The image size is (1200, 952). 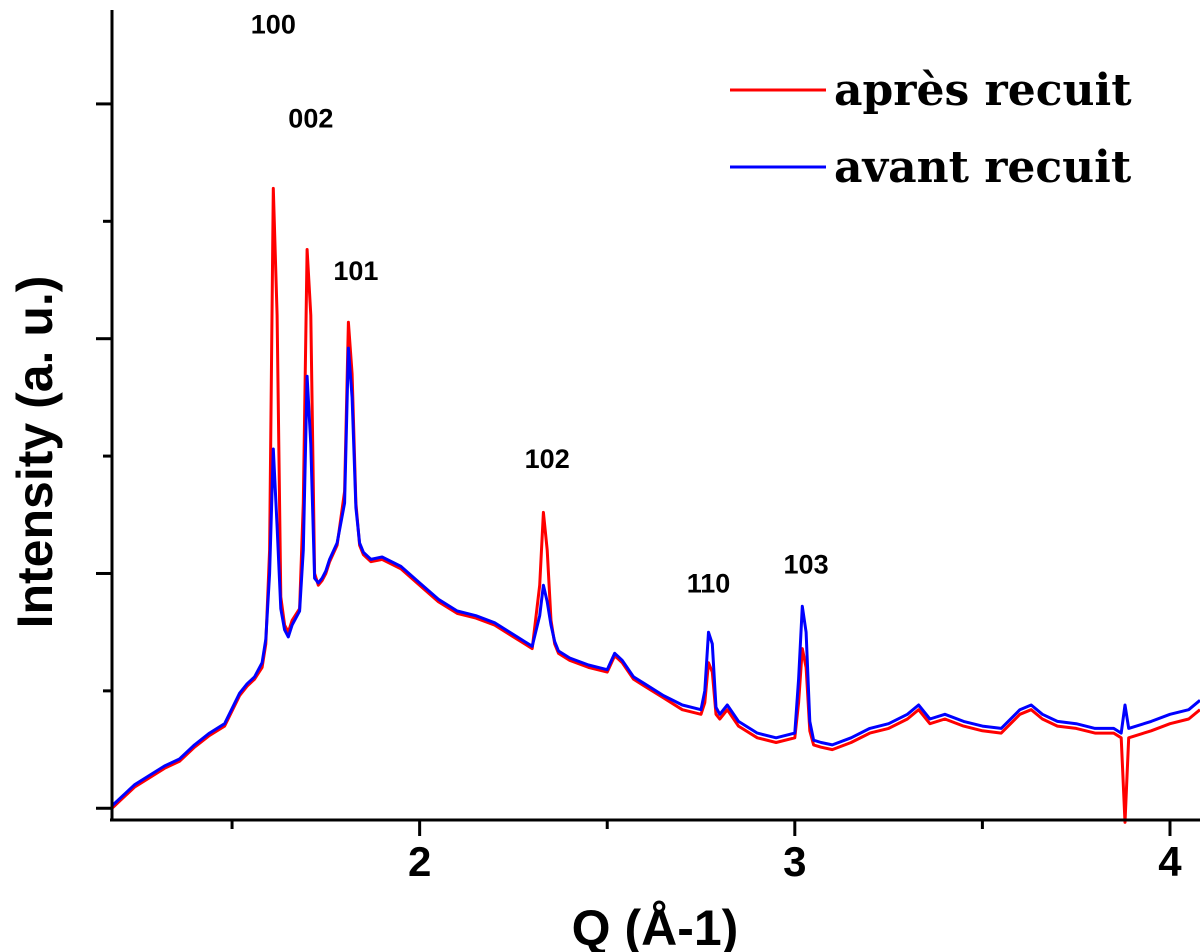 I want to click on legend-label: avant recuit, so click(x=983, y=167).